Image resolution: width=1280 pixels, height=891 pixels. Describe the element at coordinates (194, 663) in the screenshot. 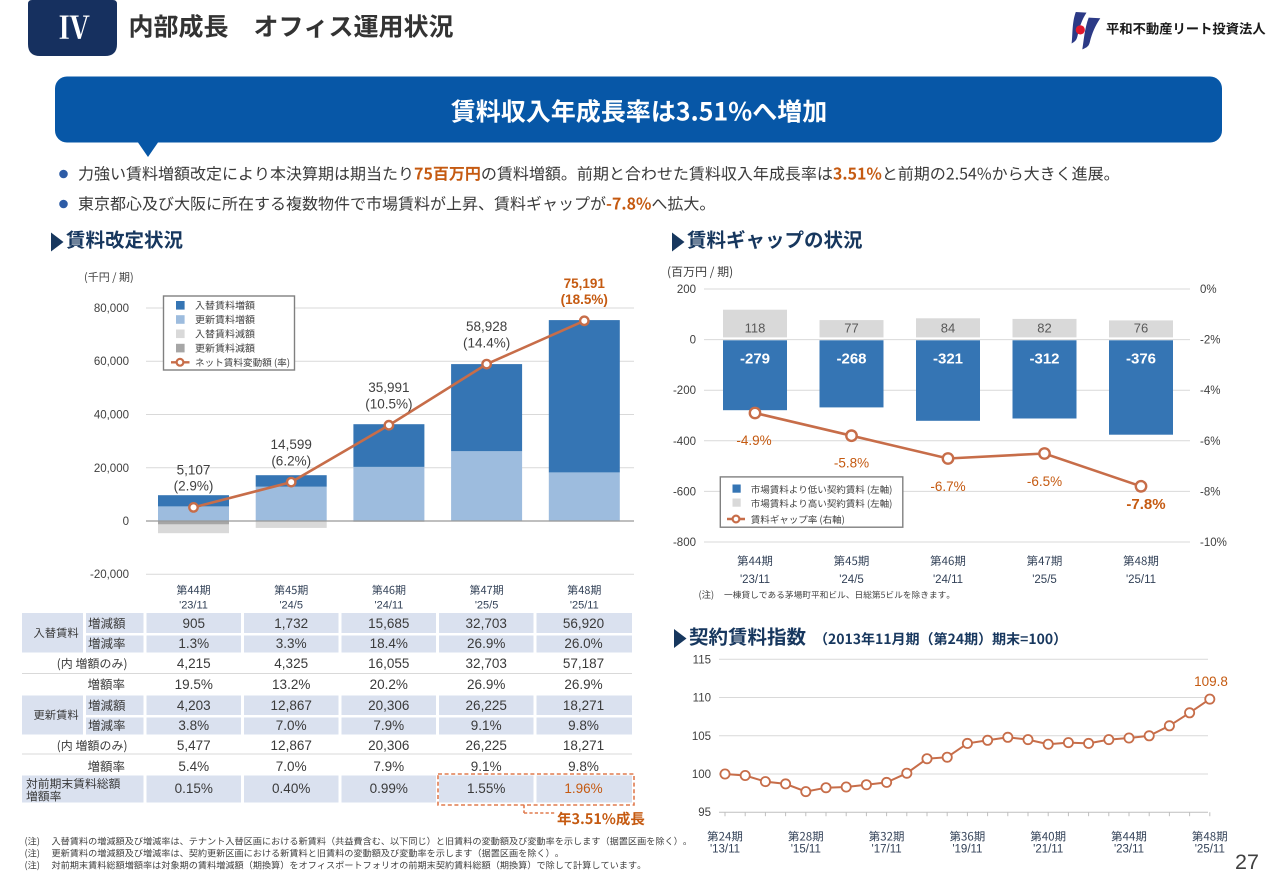

I see `svg-text: 4,215` at that location.